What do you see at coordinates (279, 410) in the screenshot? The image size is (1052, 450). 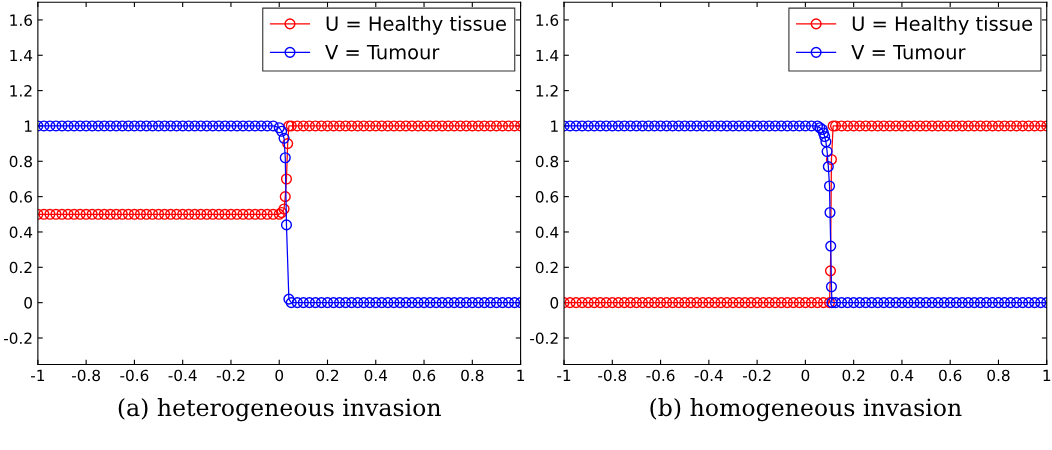 I see `x-axis-title: (a) heterogeneous invasion` at bounding box center [279, 410].